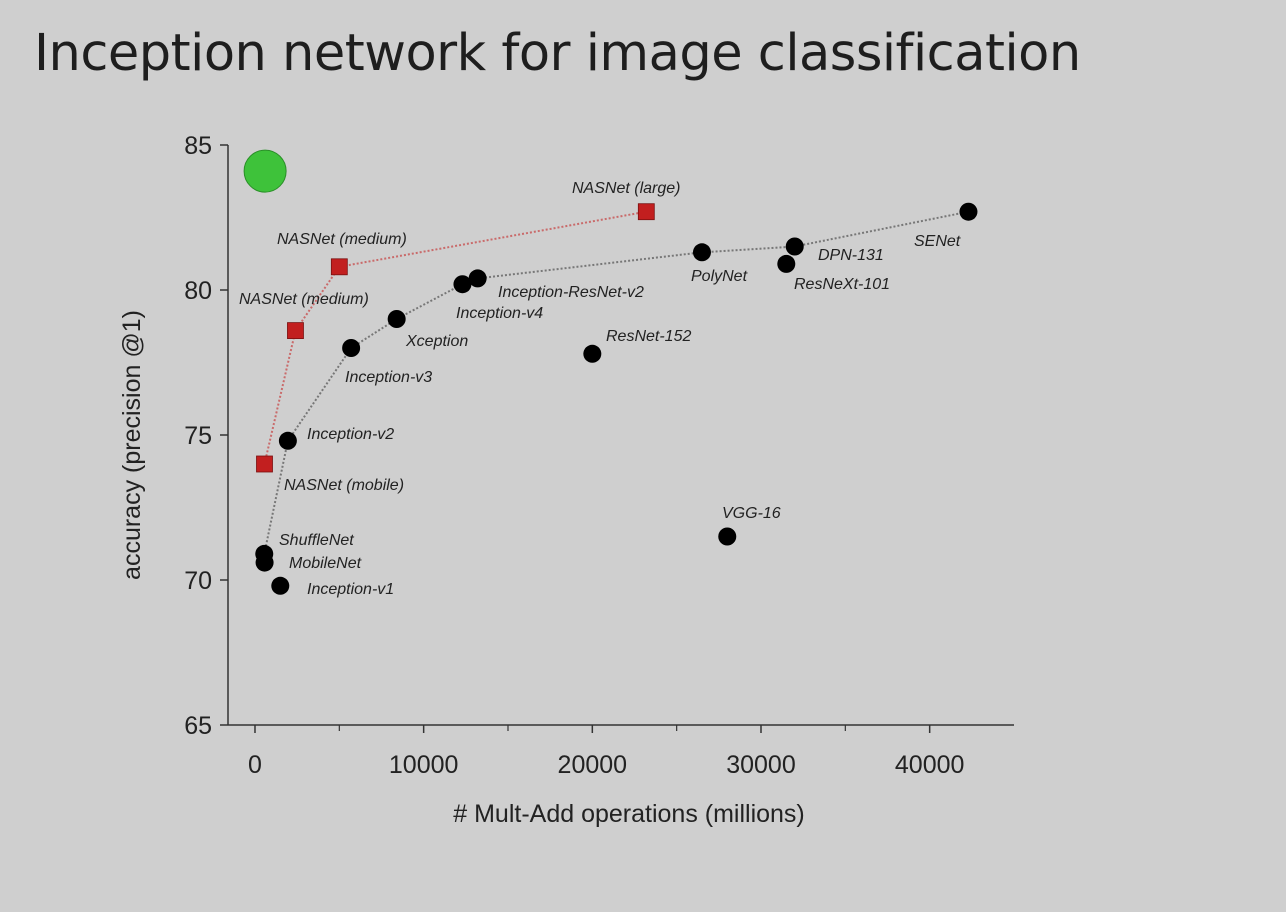 The height and width of the screenshot is (912, 1286). What do you see at coordinates (198, 291) in the screenshot?
I see `y-tick-label: 80` at bounding box center [198, 291].